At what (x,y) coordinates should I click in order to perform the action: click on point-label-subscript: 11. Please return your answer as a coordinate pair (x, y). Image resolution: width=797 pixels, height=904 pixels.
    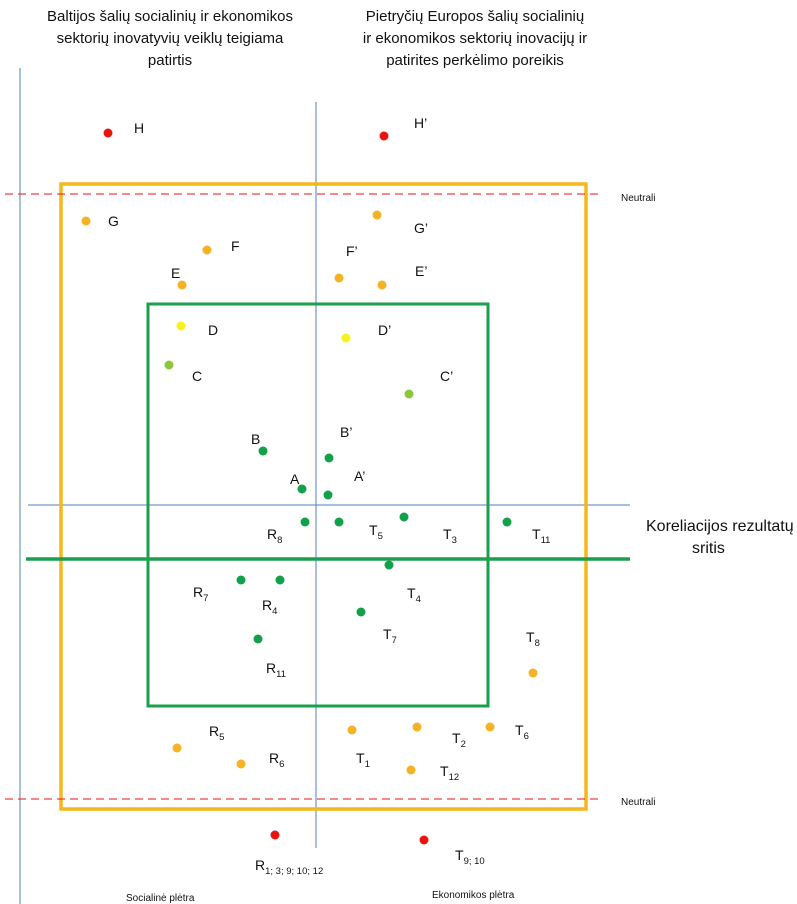
    Looking at the image, I should click on (281, 674).